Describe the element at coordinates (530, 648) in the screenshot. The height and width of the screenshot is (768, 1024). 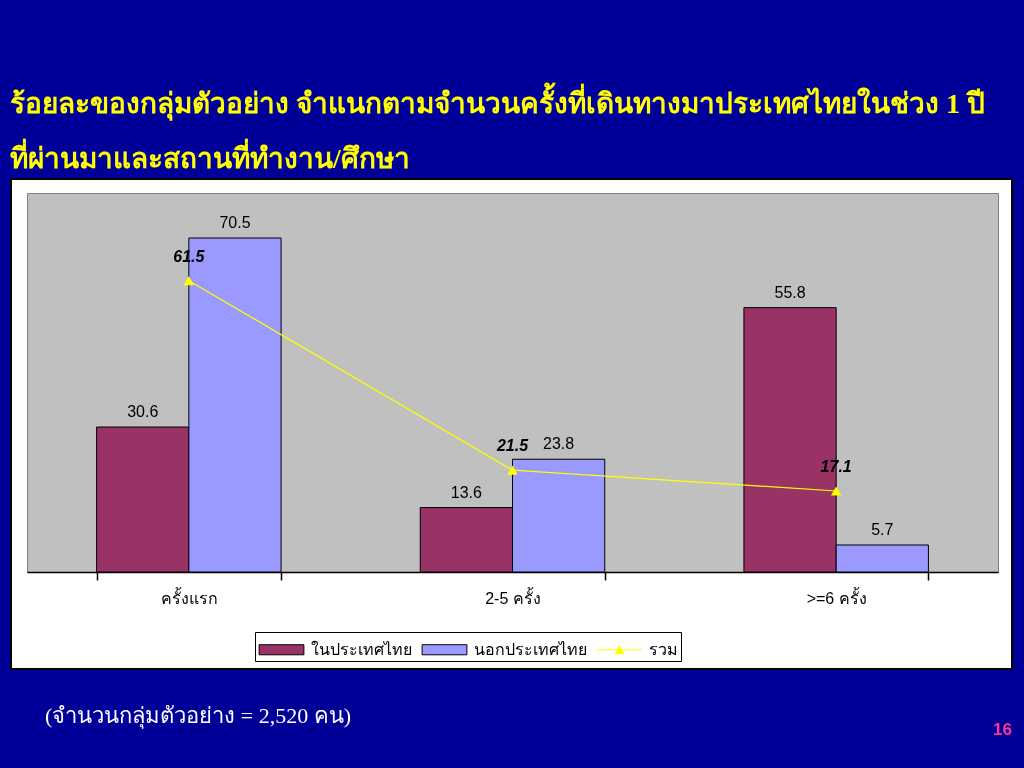
I see `legend-label: นอกประเทศไทย` at that location.